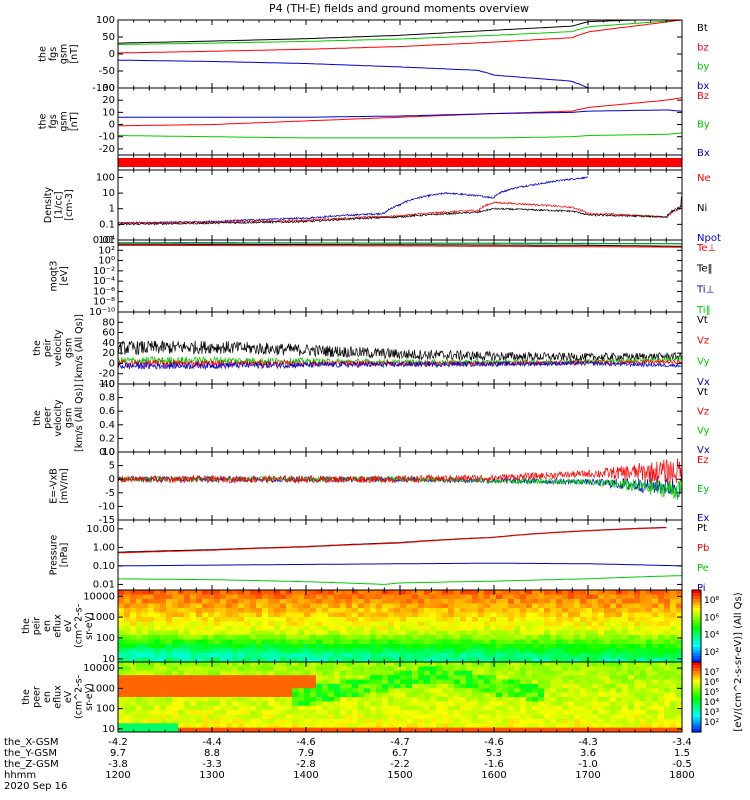  What do you see at coordinates (587, 775) in the screenshot?
I see `x-tick-label: 1700` at bounding box center [587, 775].